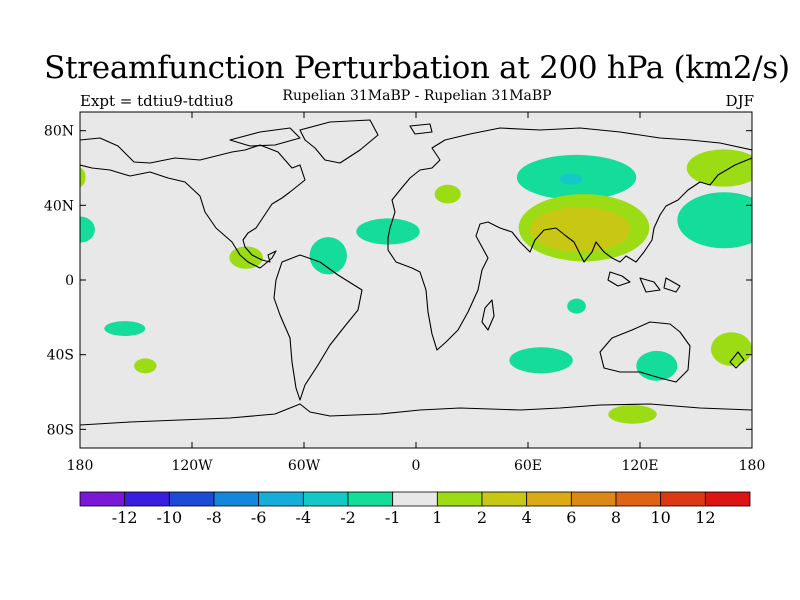 The image size is (800, 600). What do you see at coordinates (482, 517) in the screenshot?
I see `colorbar-label: 2` at bounding box center [482, 517].